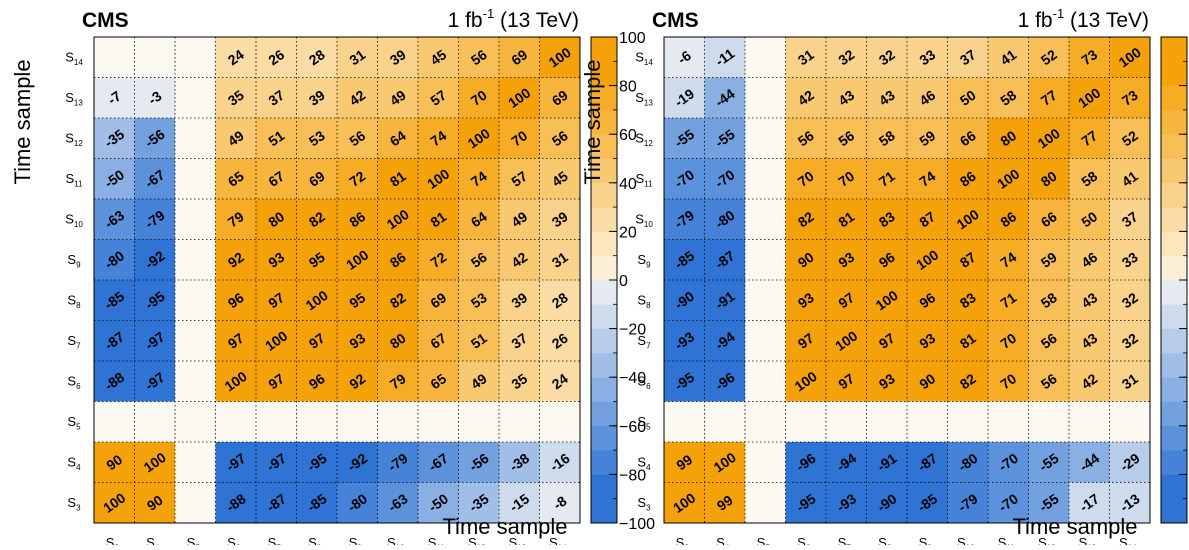 The image size is (1189, 550). What do you see at coordinates (845, 540) in the screenshot?
I see `x-tick-label: S7` at bounding box center [845, 540].